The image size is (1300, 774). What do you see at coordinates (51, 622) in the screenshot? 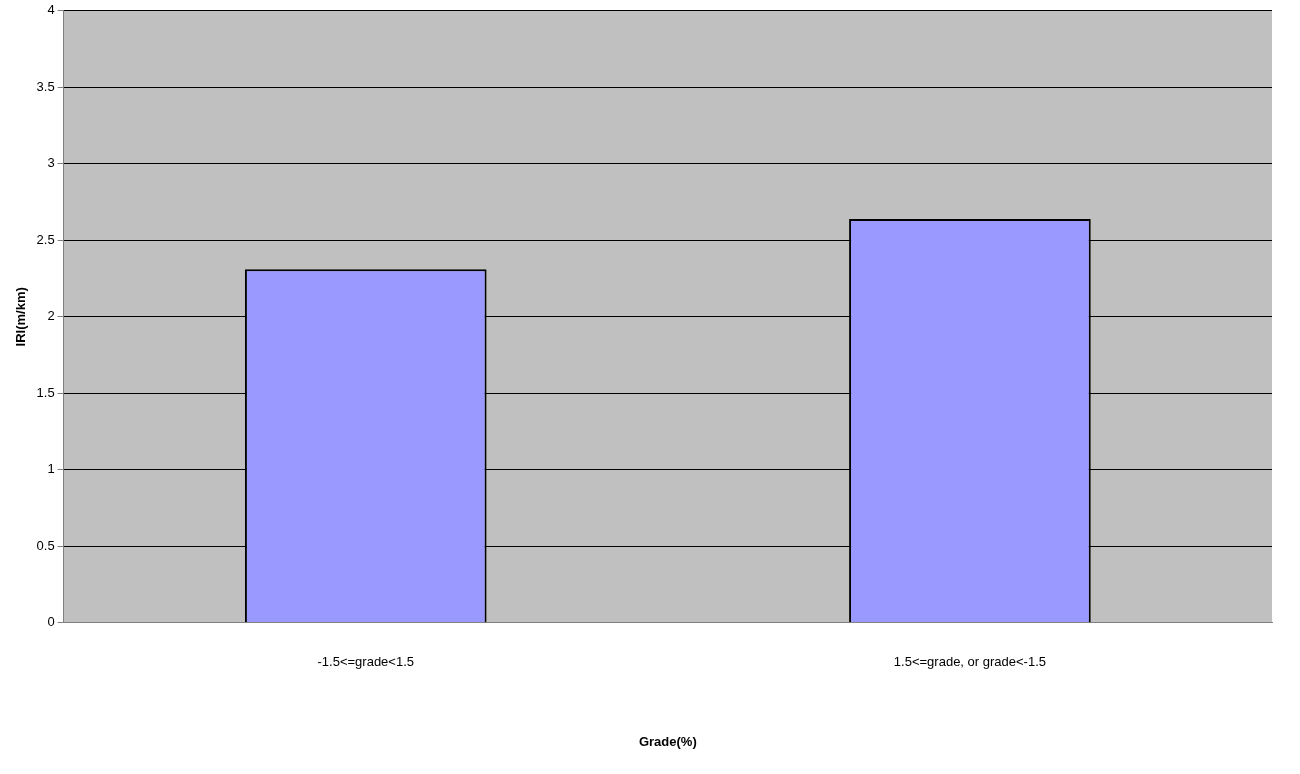
I see `y-tick-label: 0` at bounding box center [51, 622].